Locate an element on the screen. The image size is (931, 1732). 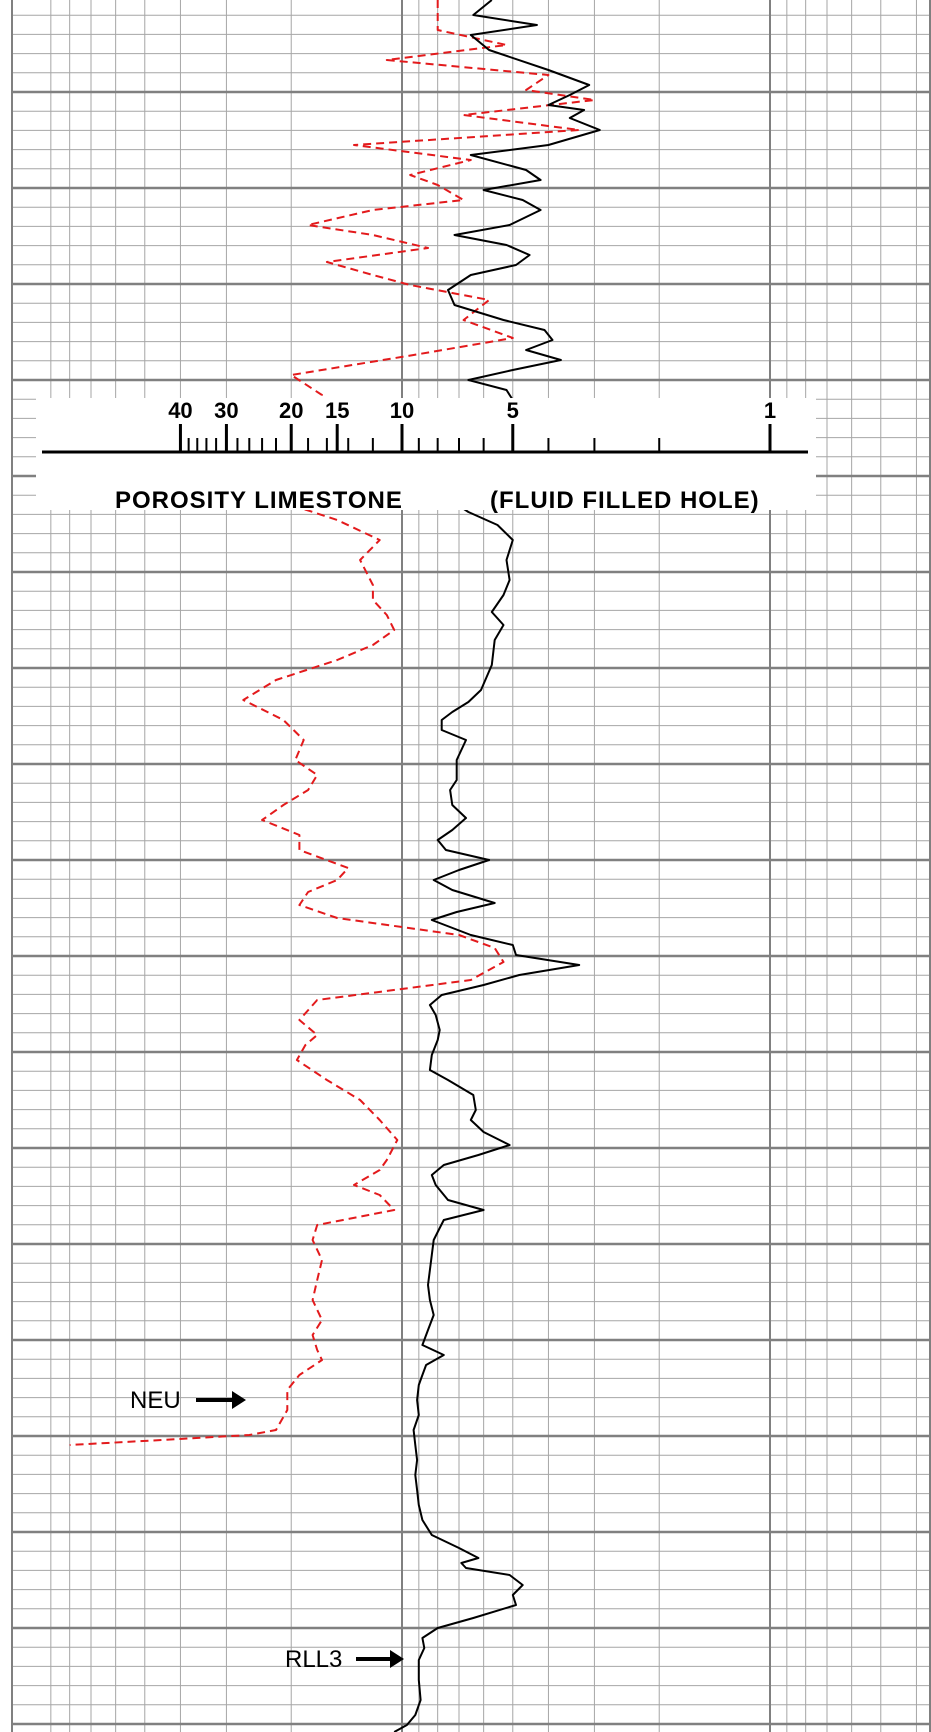
scale-tick-label: 15 is located at coordinates (337, 410).